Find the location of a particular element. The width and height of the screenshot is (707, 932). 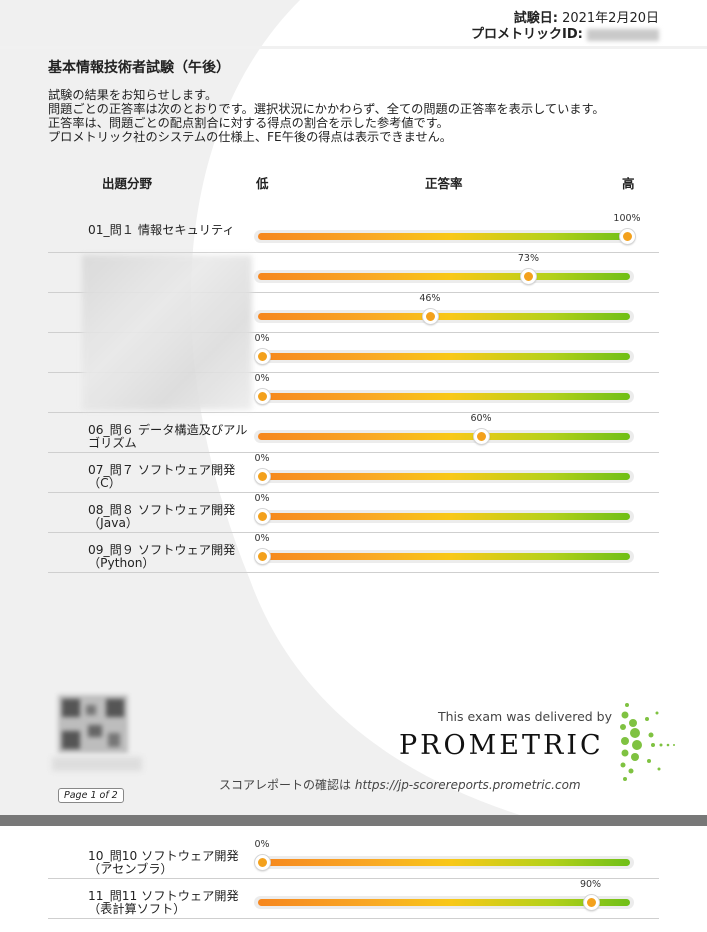

score-row: 07_問７ ソフトウェア開発（C） 0% is located at coordinates (353, 473).